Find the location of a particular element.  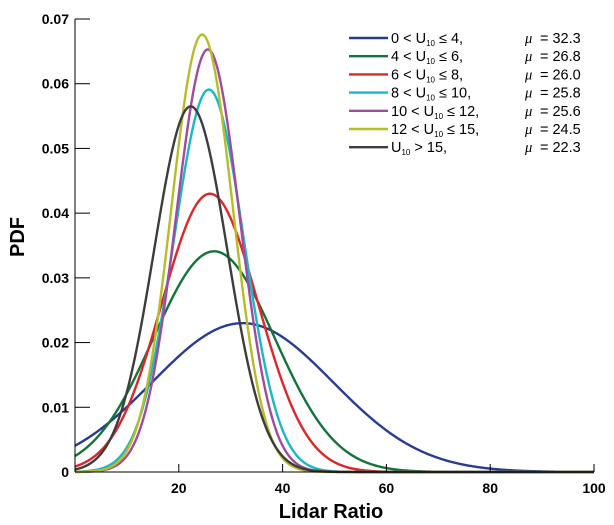

x-axis-title: Lidar Ratio is located at coordinates (331, 512).